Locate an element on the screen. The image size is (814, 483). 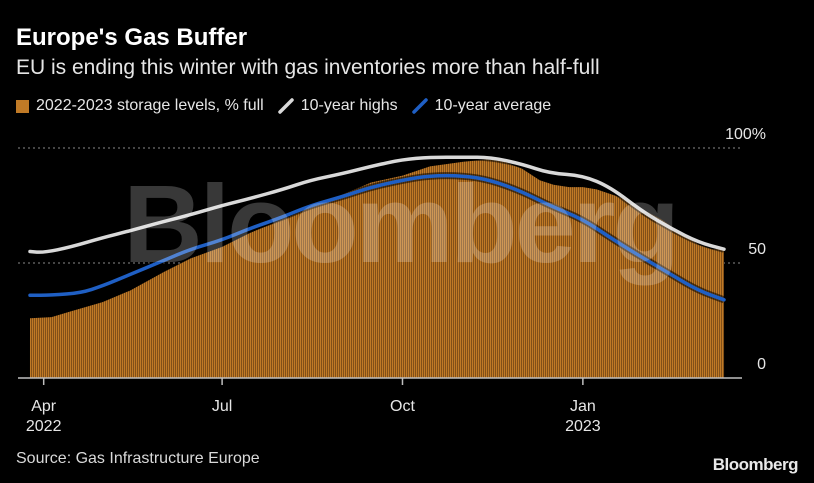
chart-title: Europe's Gas Buffer is located at coordinates (132, 37).